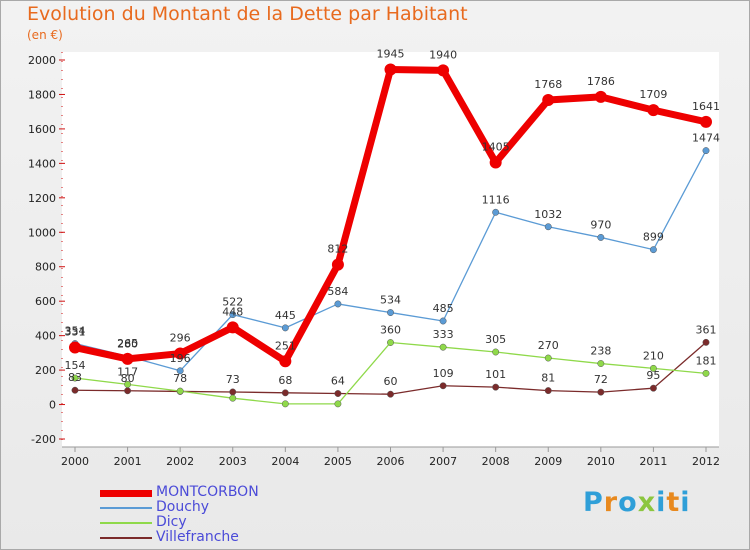 This screenshot has width=750, height=550. I want to click on data-label: 101, so click(495, 374).